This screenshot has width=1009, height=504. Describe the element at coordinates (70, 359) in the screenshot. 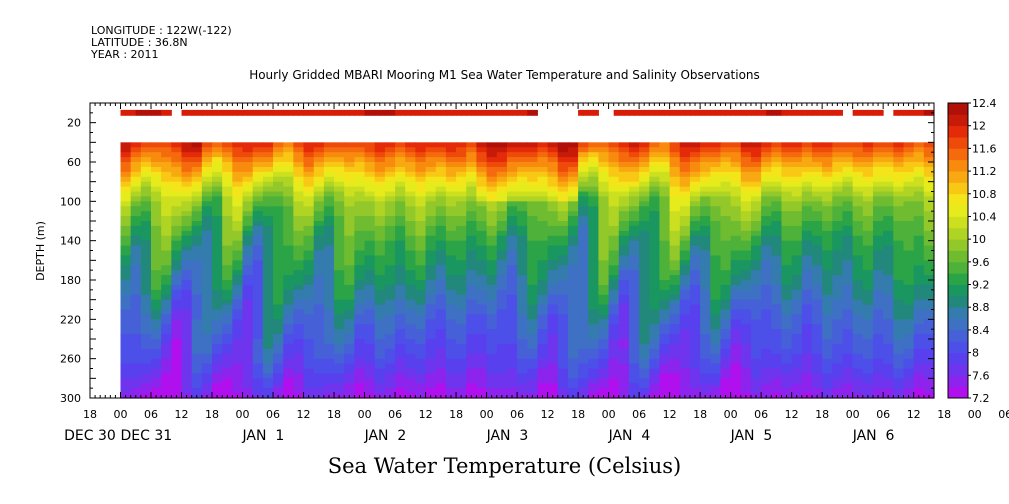

I see `y-tick-label: 260` at that location.